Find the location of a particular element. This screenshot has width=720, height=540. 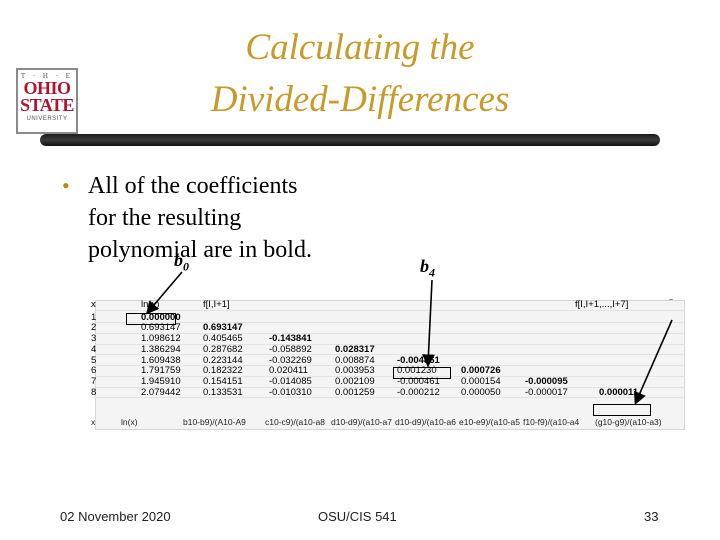

logo-the-text: T · H · E is located at coordinates (47, 76).